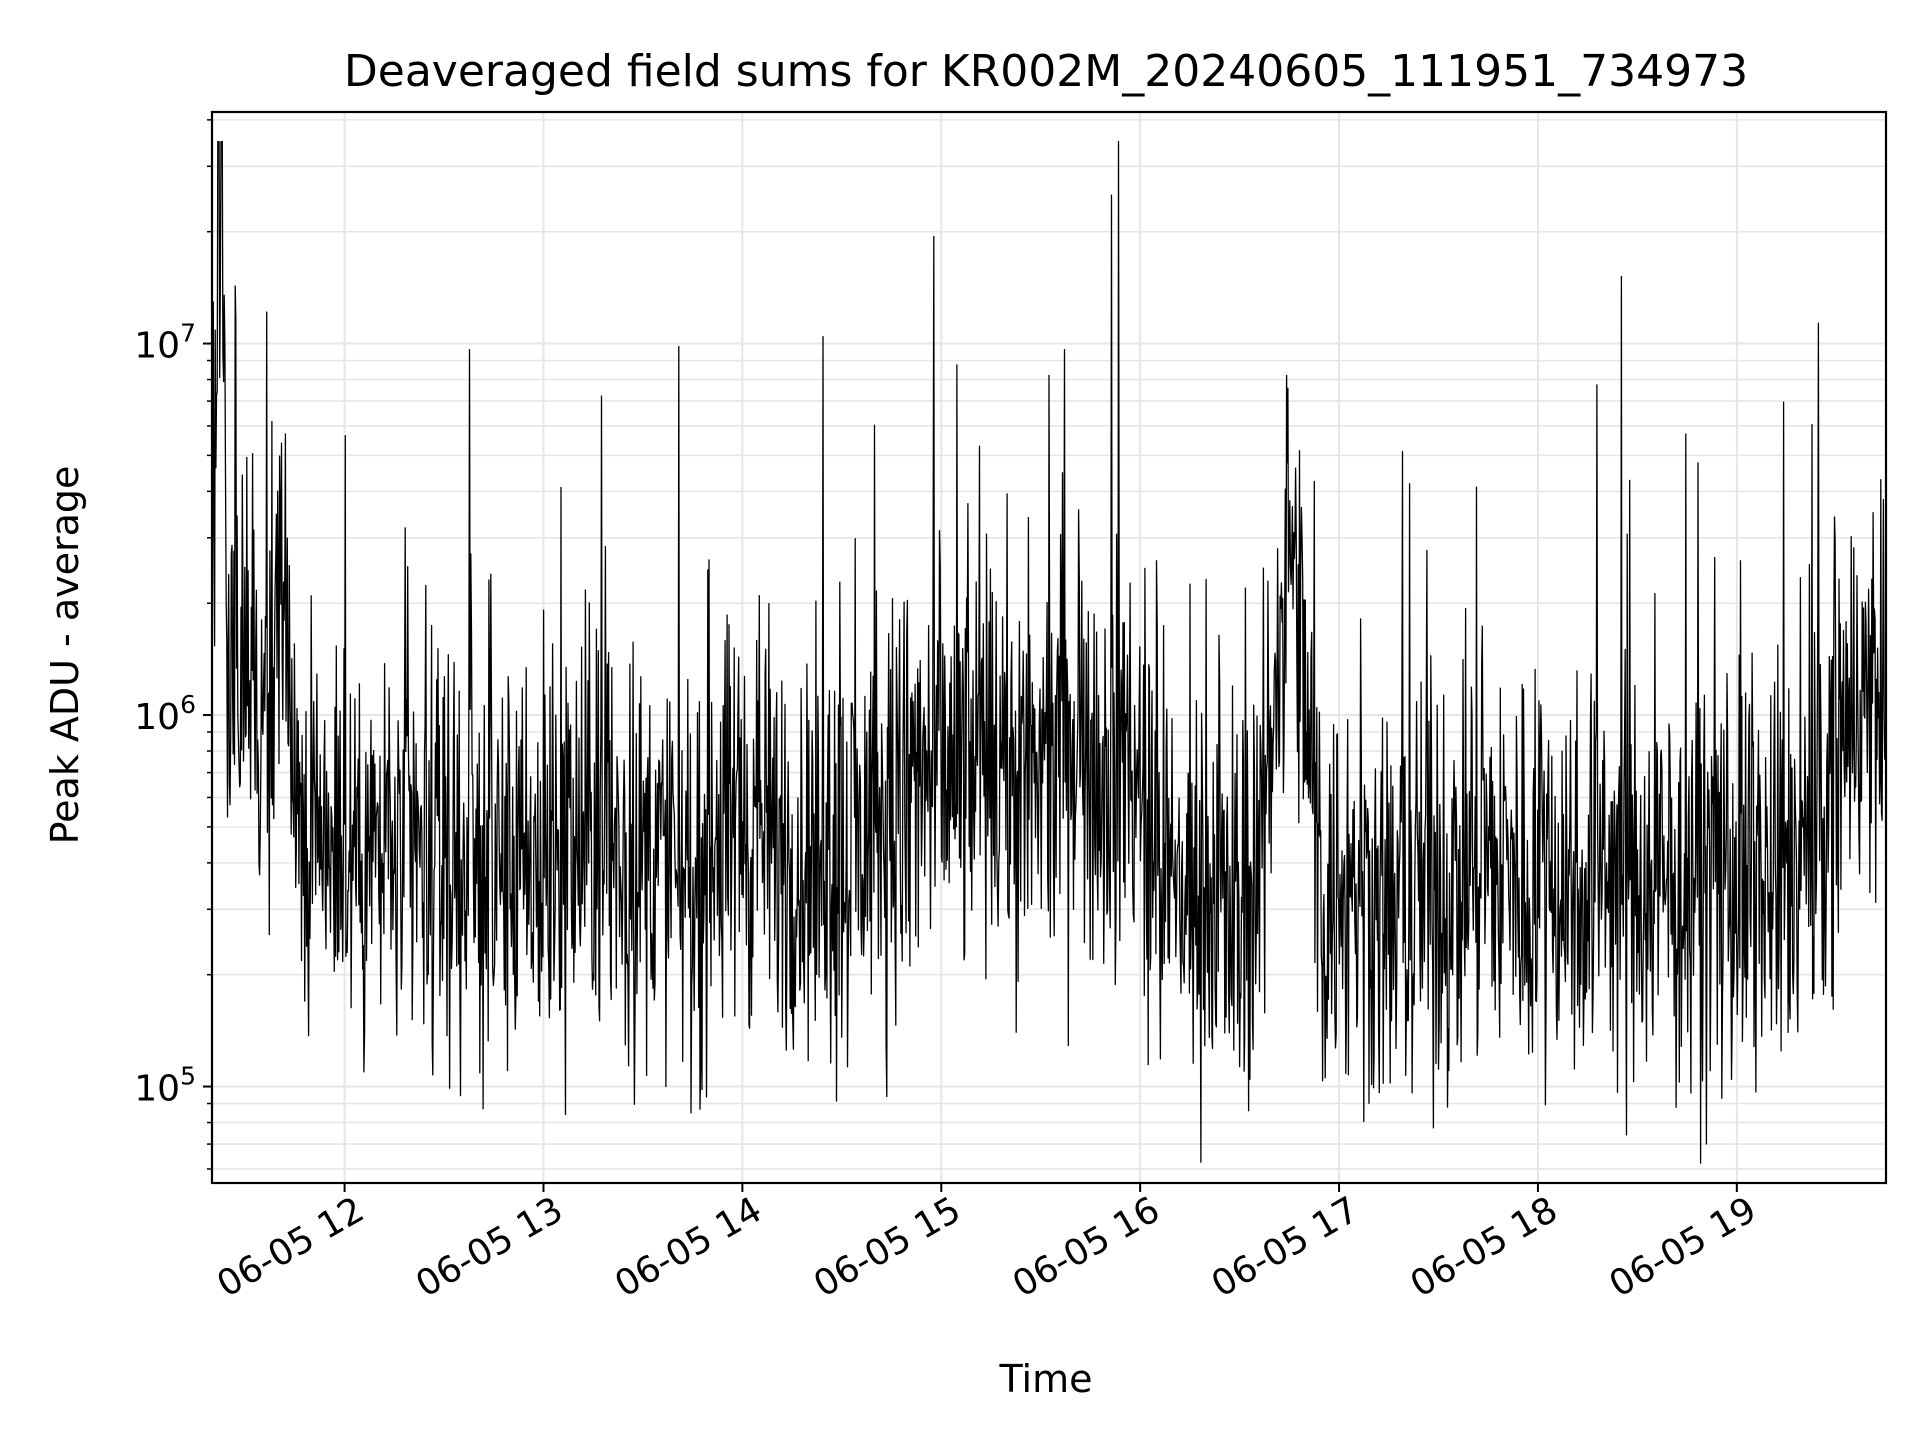 The height and width of the screenshot is (1440, 1920). Describe the element at coordinates (173, 644) in the screenshot. I see `y-axis: 10⁵ 10⁶ 10⁷` at that location.